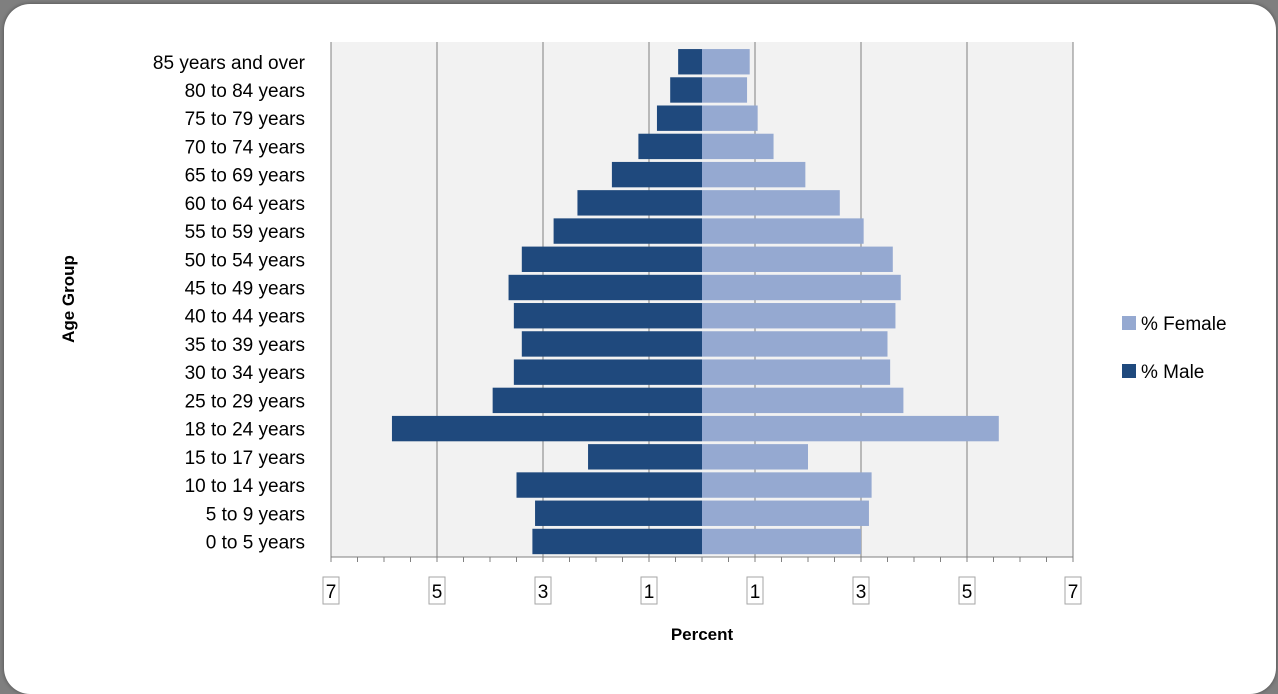 This screenshot has width=1278, height=694. I want to click on y-category-label: 75 to 79 years, so click(245, 119).